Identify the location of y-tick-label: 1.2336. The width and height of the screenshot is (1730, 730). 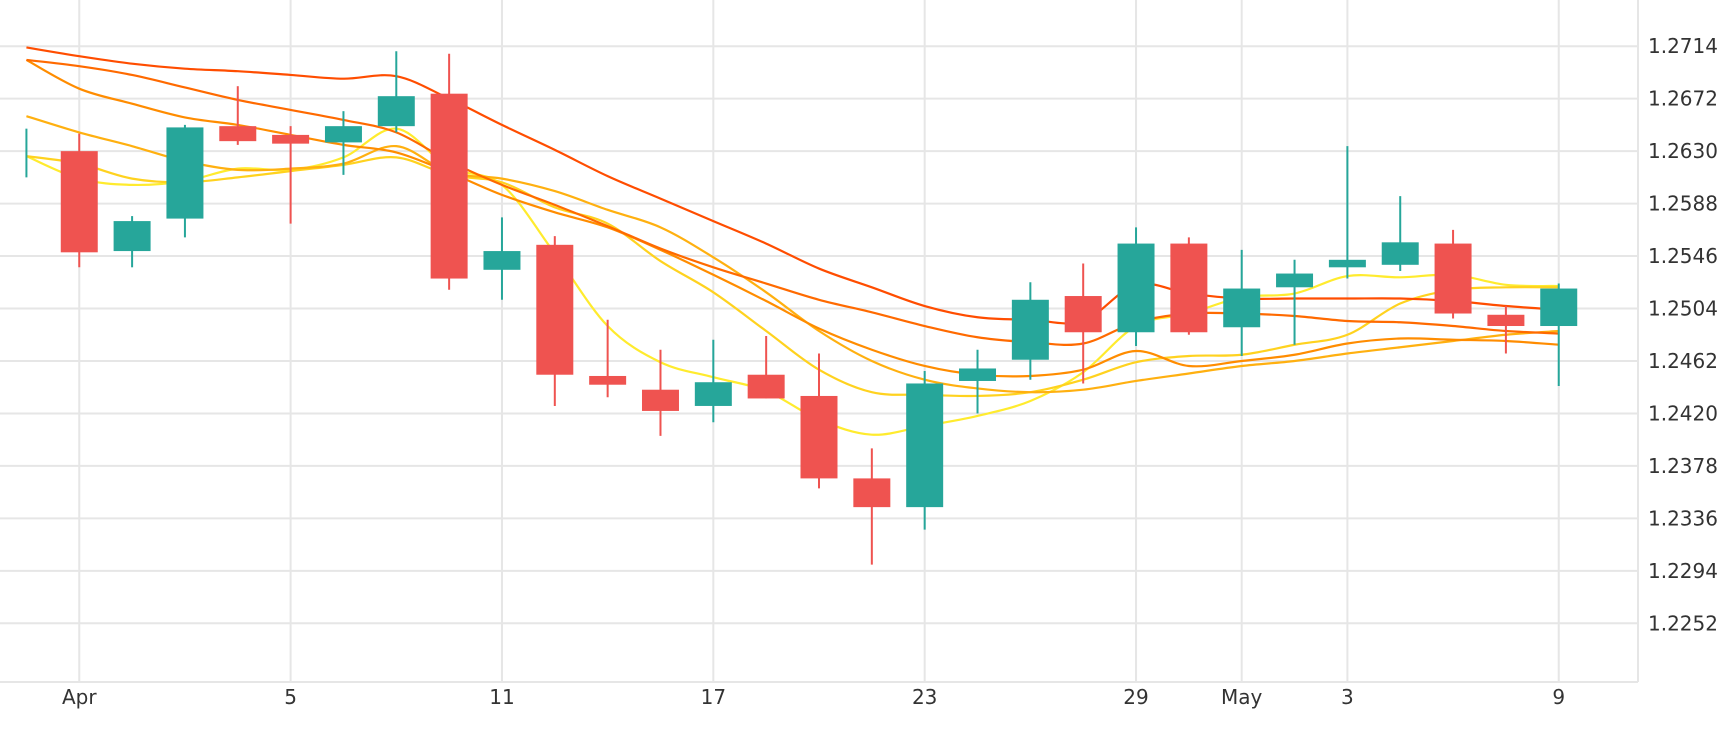
(1683, 518).